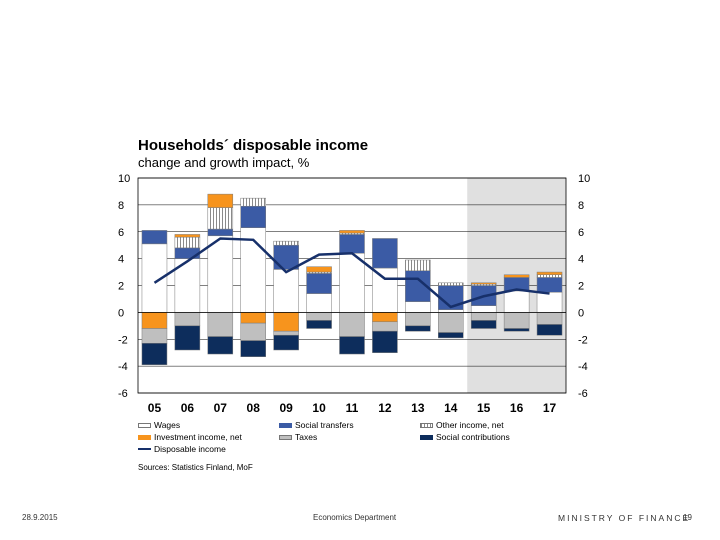 The height and width of the screenshot is (540, 720). Describe the element at coordinates (584, 179) in the screenshot. I see `y-tick-label-right: 10` at that location.